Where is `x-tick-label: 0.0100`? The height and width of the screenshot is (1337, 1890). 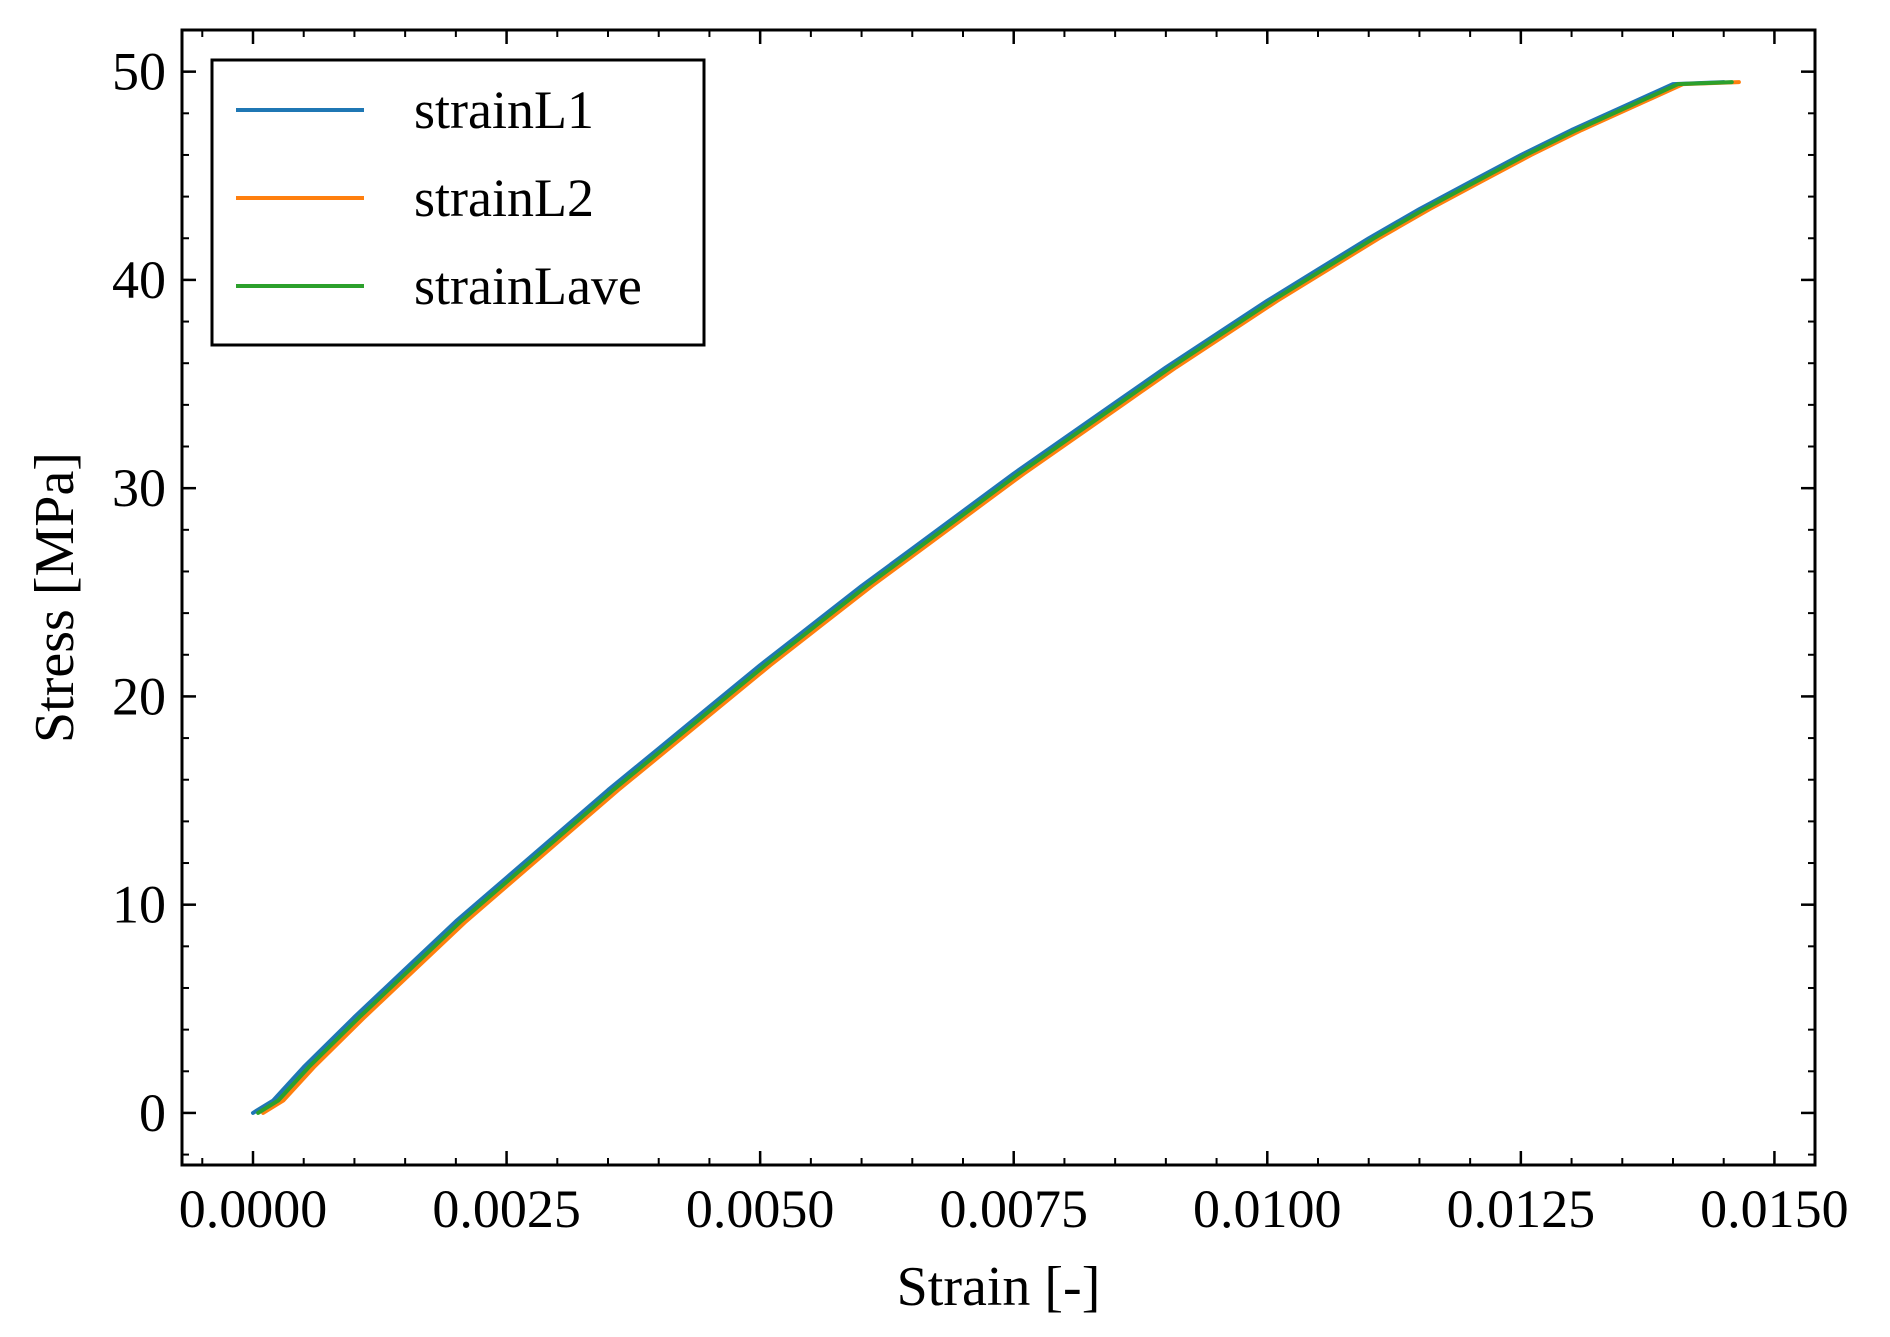
x-tick-label: 0.0100 is located at coordinates (1267, 1209).